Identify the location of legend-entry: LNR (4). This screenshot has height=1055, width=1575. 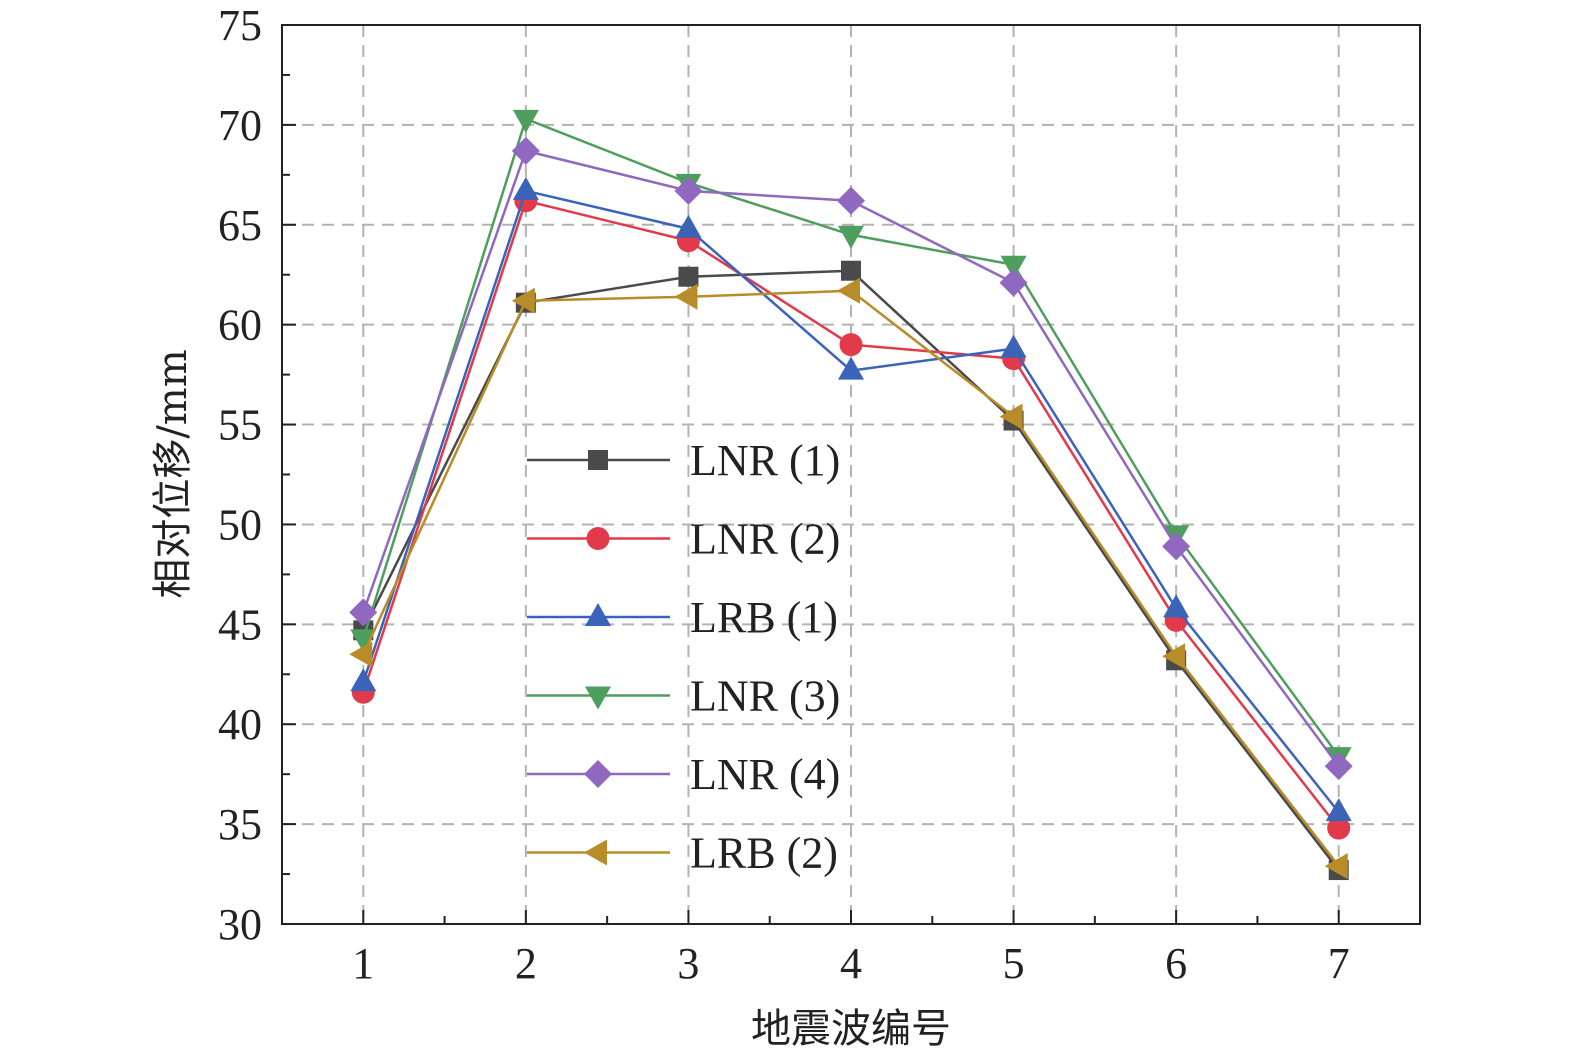
(683, 774).